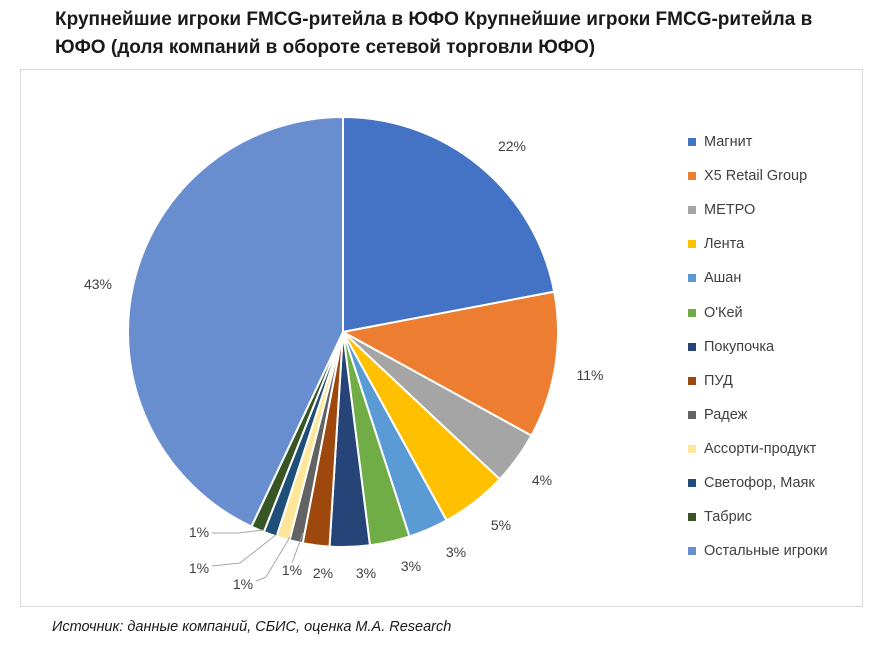 The image size is (893, 646). I want to click on legend-item-1: Магнит, so click(758, 142).